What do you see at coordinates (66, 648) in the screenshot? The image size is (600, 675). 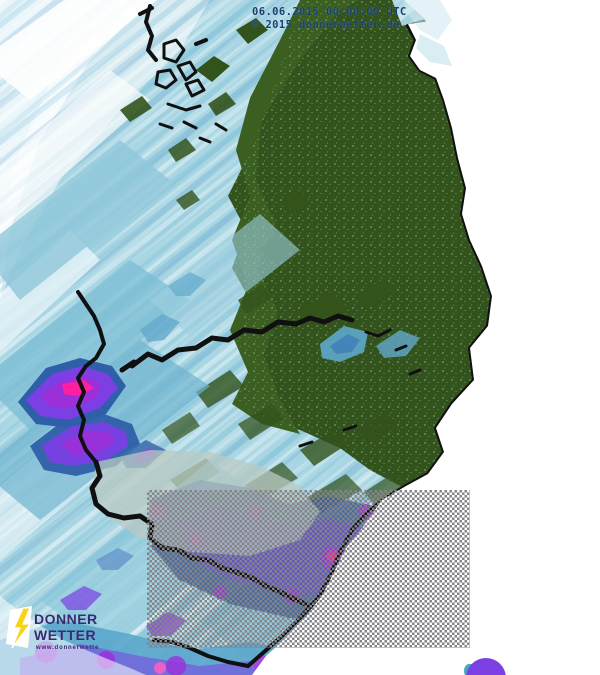 I see `logo-url: www.donnerwetter.de` at bounding box center [66, 648].